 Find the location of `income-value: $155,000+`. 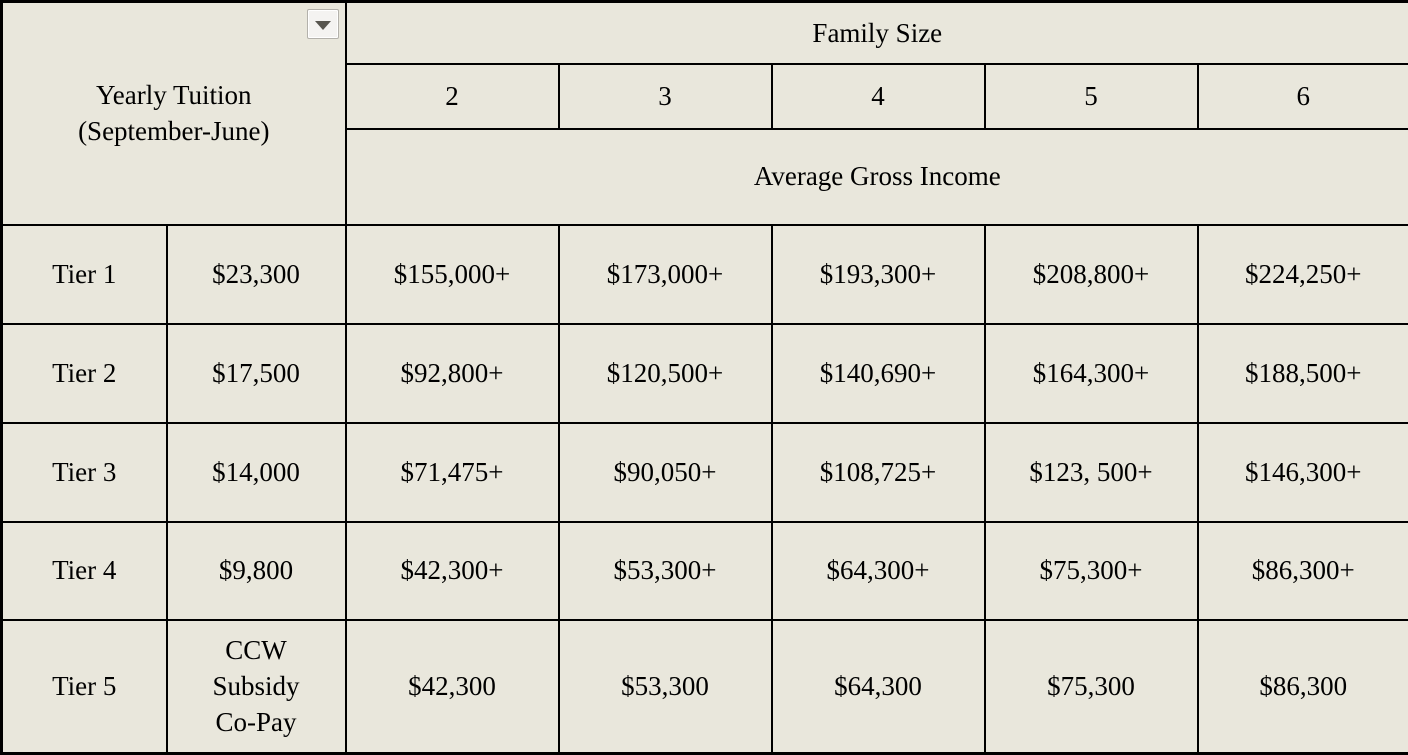

income-value: $155,000+ is located at coordinates (452, 274).